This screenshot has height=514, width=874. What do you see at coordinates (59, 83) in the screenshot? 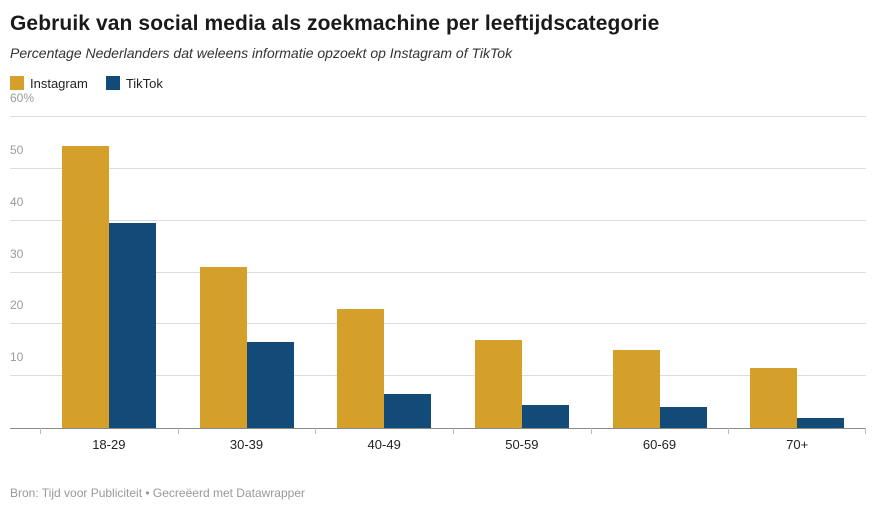
I see `legend-label: Instagram` at bounding box center [59, 83].